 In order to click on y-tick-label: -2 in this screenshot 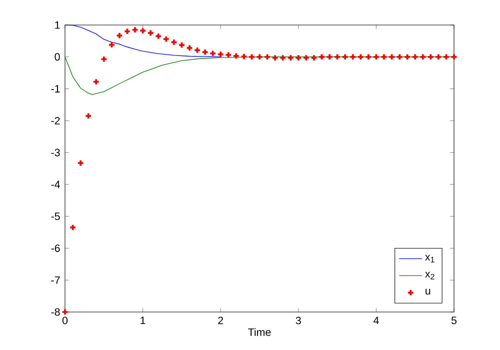, I will do `click(55, 120)`.